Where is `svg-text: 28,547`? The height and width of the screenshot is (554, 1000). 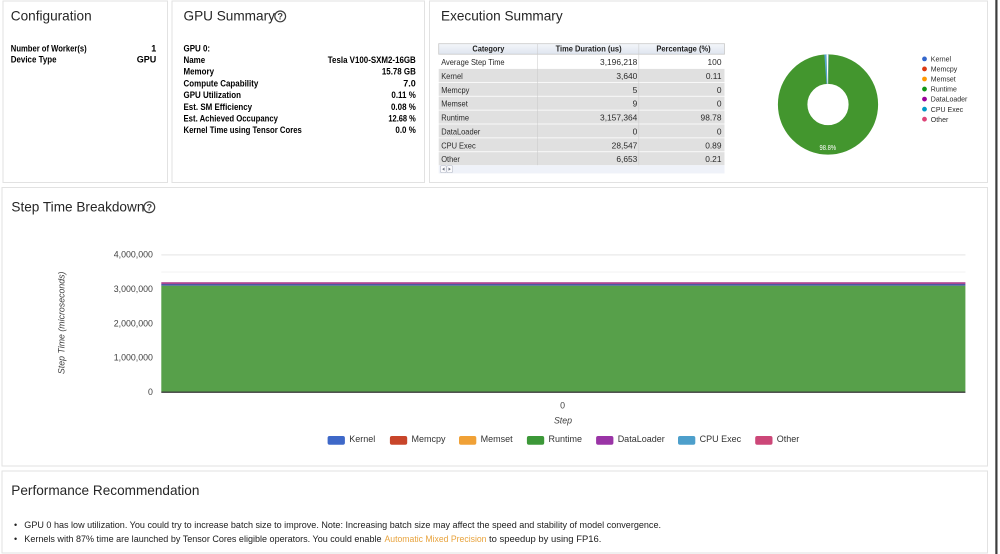
svg-text: 28,547 is located at coordinates (625, 145).